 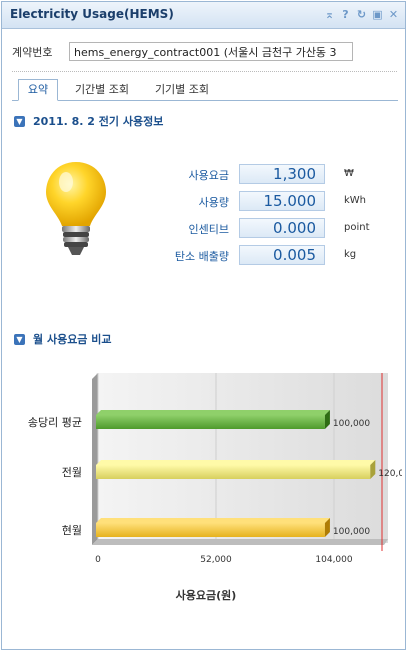 What do you see at coordinates (333, 560) in the screenshot?
I see `x-tick-label: 104,000` at bounding box center [333, 560].